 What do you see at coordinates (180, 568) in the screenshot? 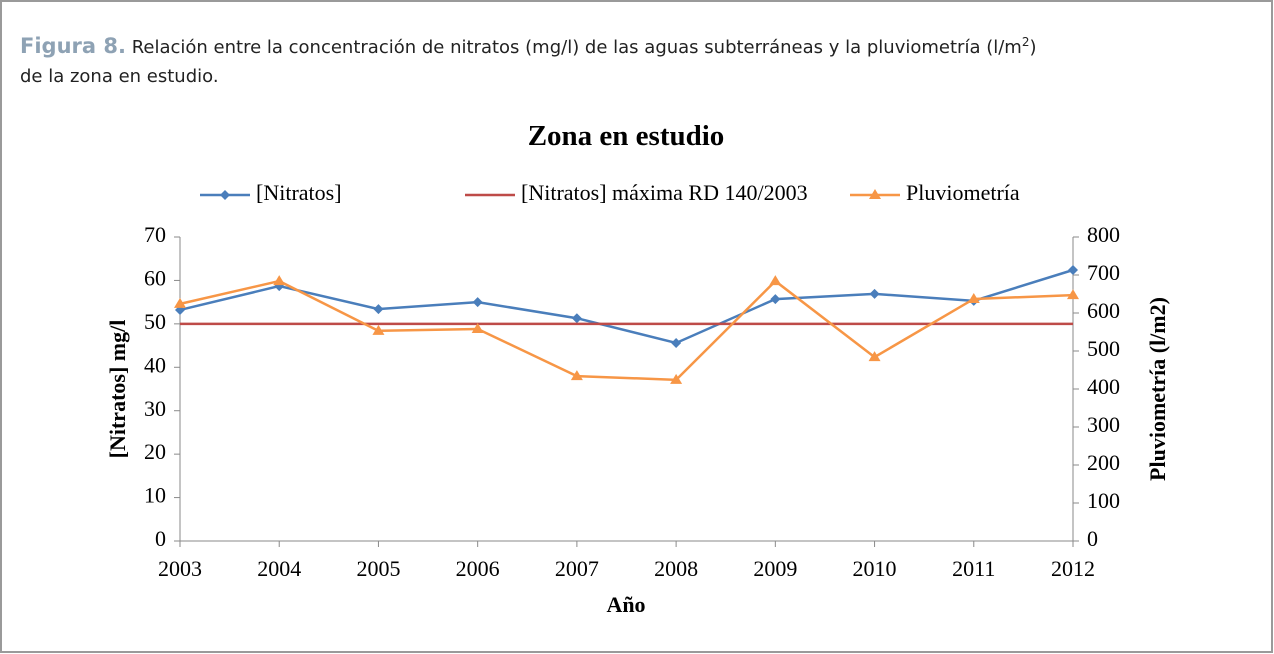
I see `x-tick-label: 2003` at bounding box center [180, 568].